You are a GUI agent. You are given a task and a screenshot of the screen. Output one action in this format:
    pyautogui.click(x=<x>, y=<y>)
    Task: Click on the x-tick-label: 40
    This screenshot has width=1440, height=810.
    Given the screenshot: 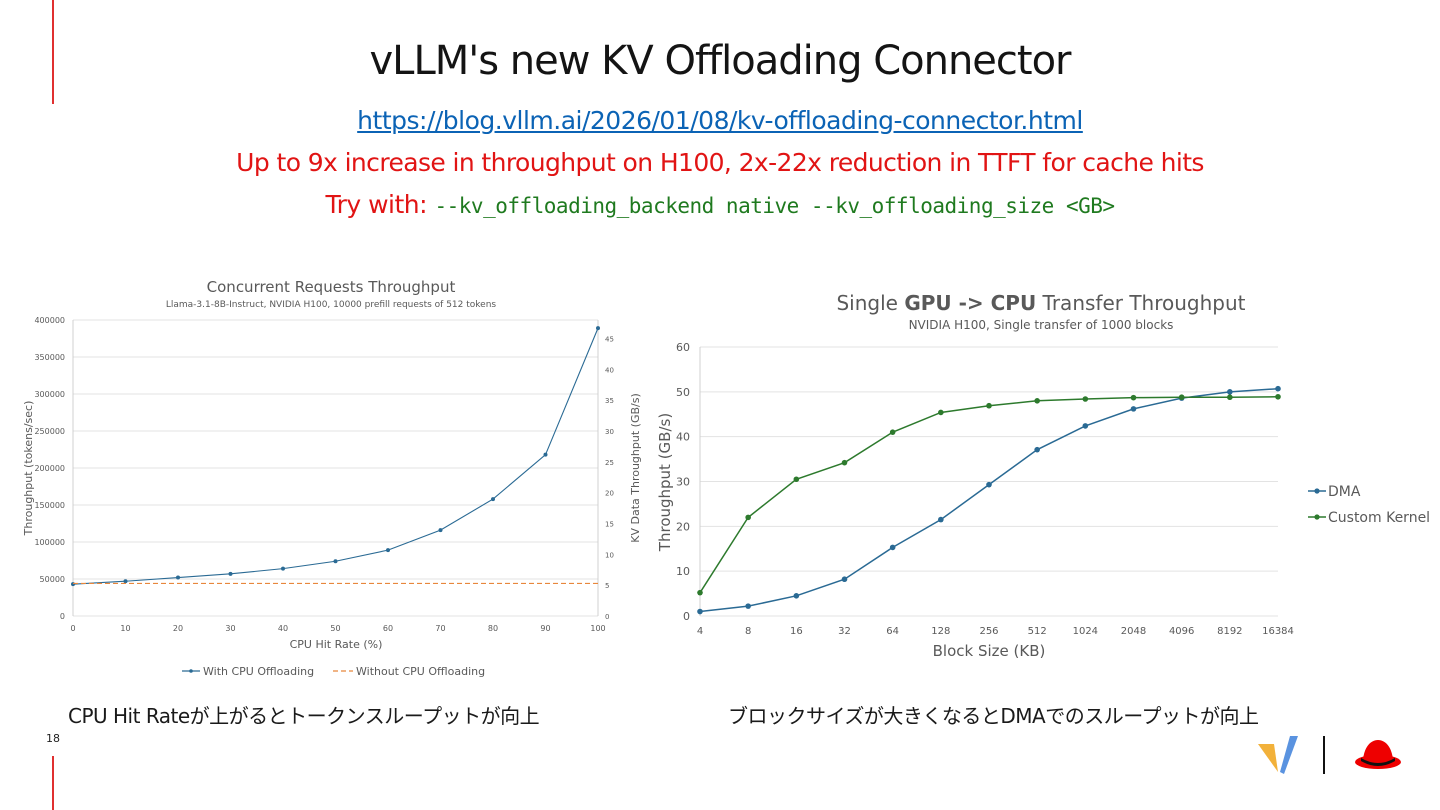 What is the action you would take?
    pyautogui.click(x=283, y=628)
    